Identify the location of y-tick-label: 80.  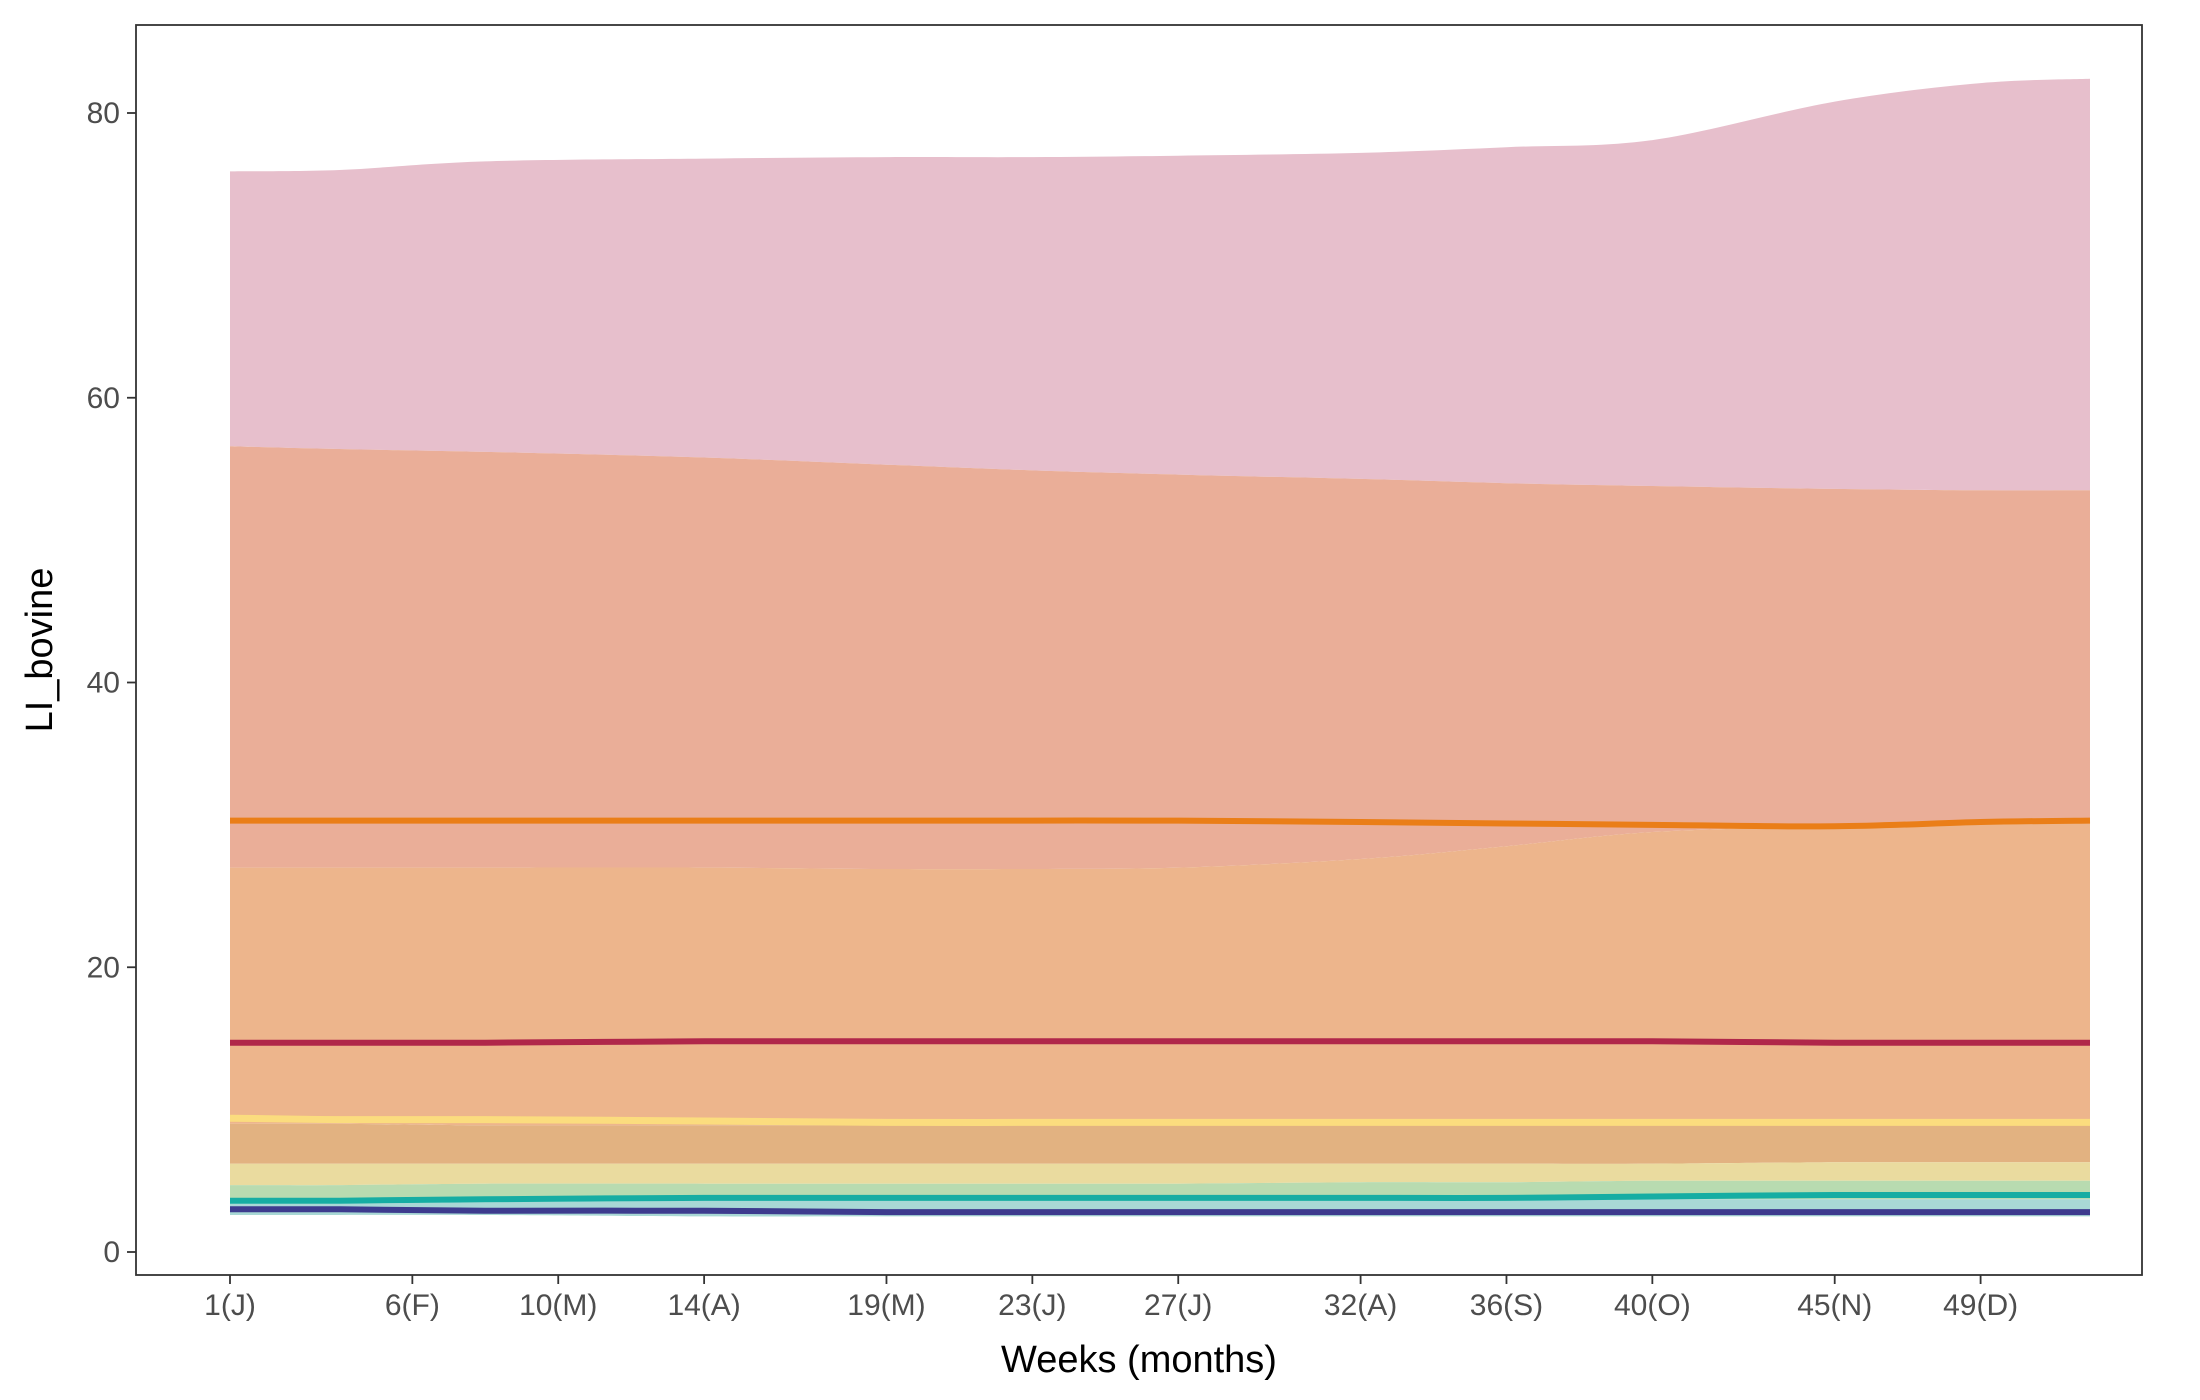
(103, 113).